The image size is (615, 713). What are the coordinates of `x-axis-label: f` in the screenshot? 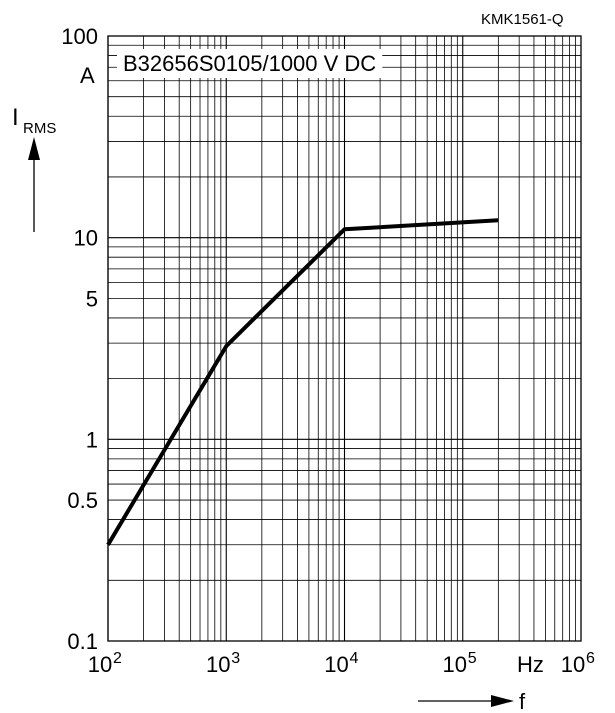 It's located at (522, 701).